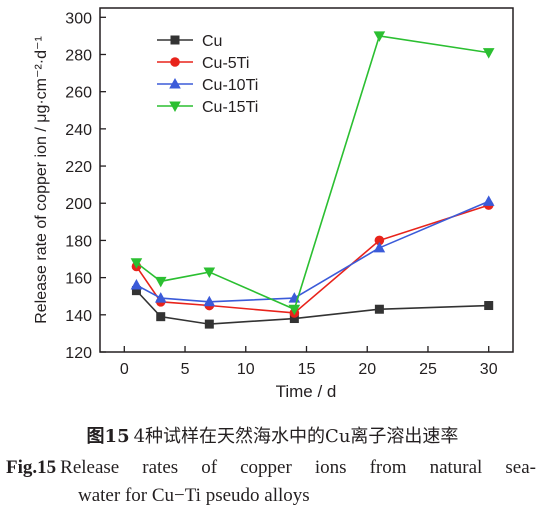 This screenshot has width=545, height=522. What do you see at coordinates (78, 204) in the screenshot?
I see `y-tick-label: 200` at bounding box center [78, 204].